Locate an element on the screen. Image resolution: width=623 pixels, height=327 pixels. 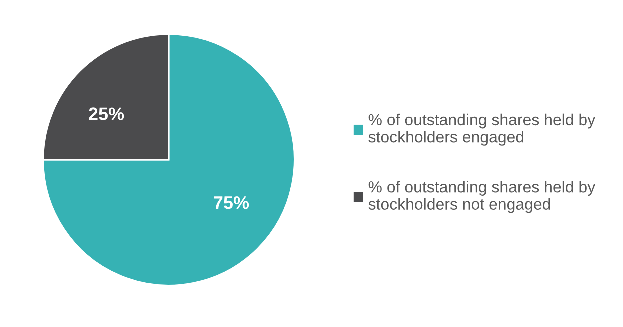
legend-label: % of outstanding shares held by stockholders engaged is located at coordinates (482, 130).